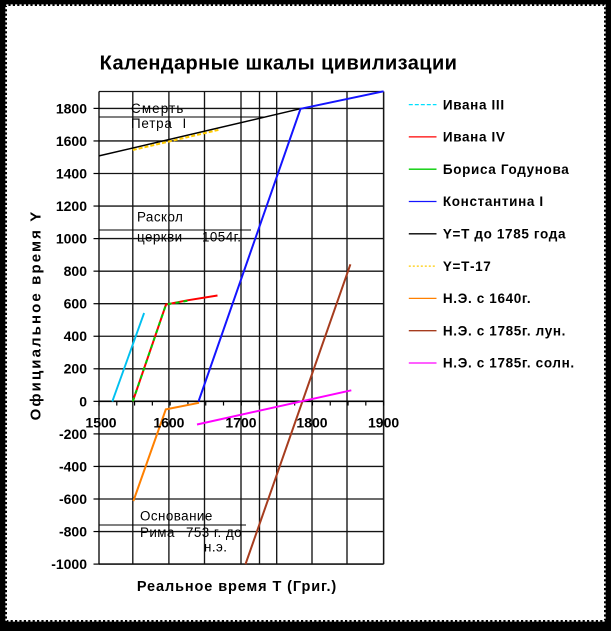  What do you see at coordinates (237, 587) in the screenshot?
I see `svg-text: Реальное время Т (Григ.)` at bounding box center [237, 587].